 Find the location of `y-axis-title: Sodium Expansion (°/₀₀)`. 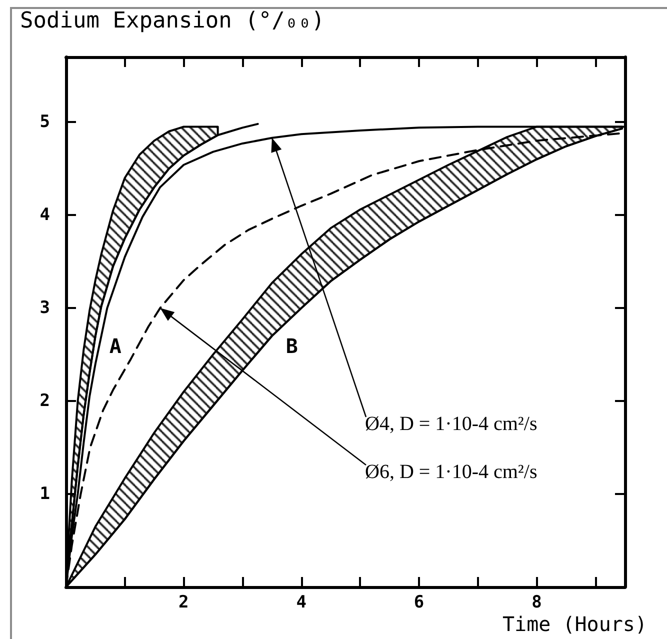

y-axis-title: Sodium Expansion (°/₀₀) is located at coordinates (172, 21).